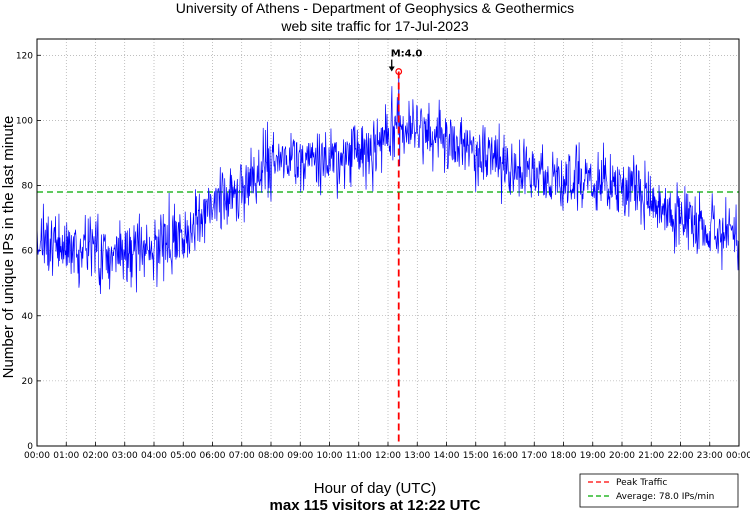  Describe the element at coordinates (622, 456) in the screenshot. I see `x-tick-label: 20:00` at that location.